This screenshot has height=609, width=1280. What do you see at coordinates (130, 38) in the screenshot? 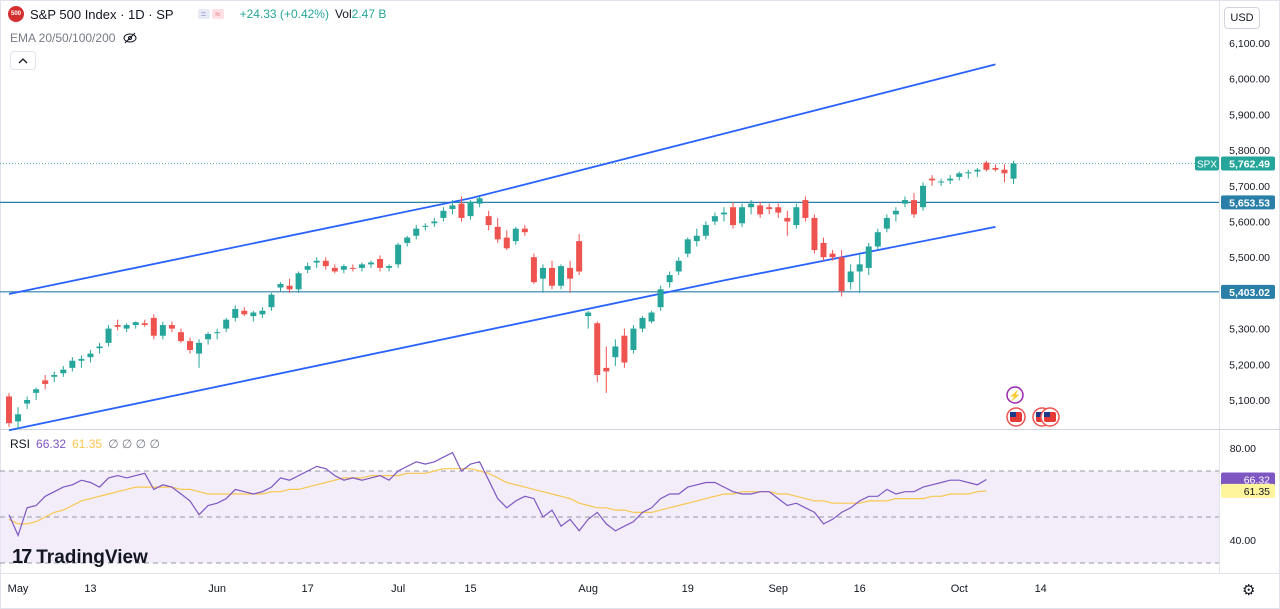
I see `eye-hidden-icon` at bounding box center [130, 38].